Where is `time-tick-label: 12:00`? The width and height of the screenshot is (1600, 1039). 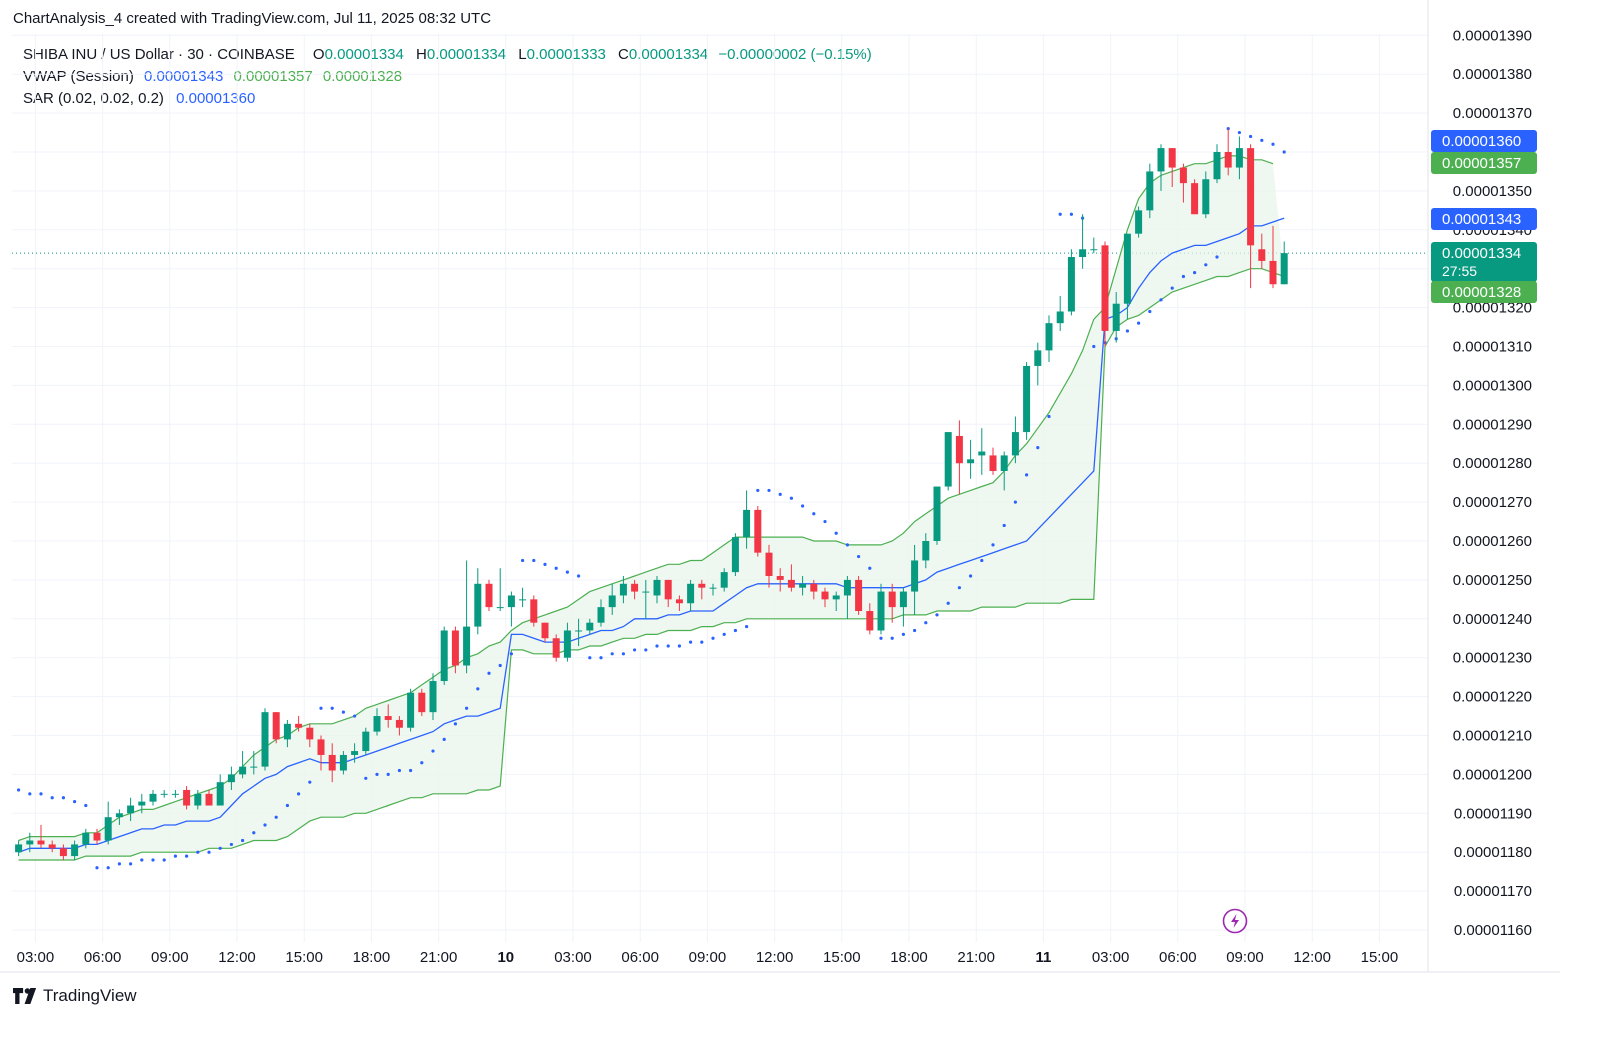
time-tick-label: 12:00 is located at coordinates (775, 957).